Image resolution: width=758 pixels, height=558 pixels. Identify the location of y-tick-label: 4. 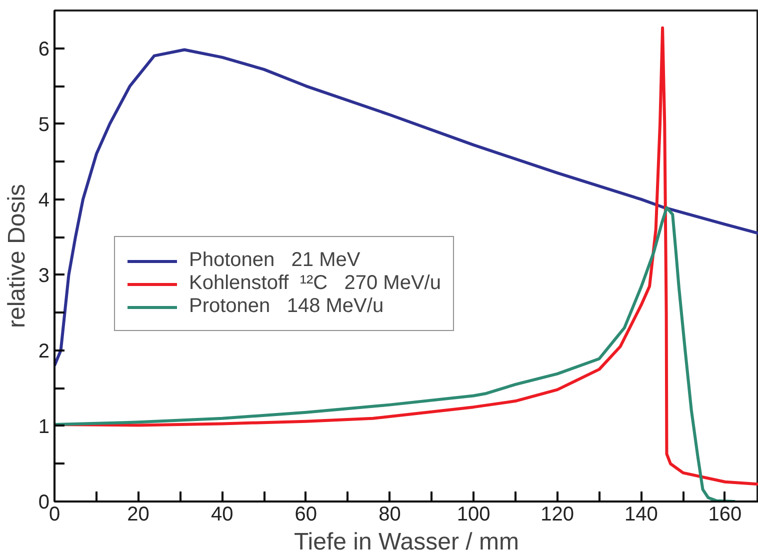
(44, 200).